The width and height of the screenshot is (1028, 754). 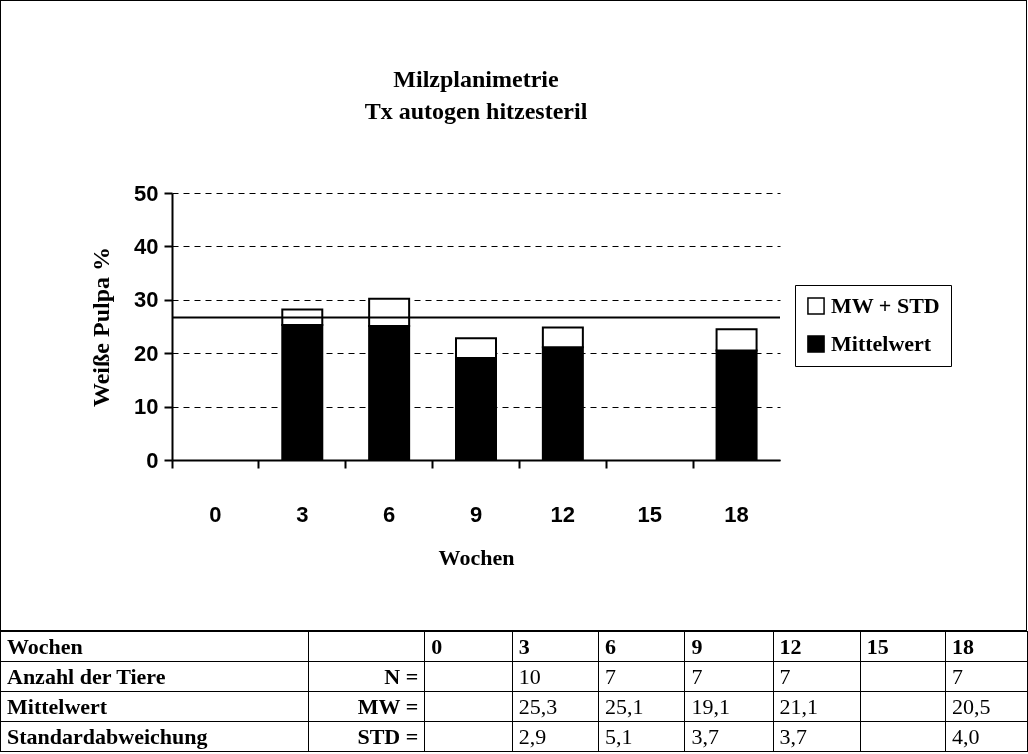 What do you see at coordinates (641, 706) in the screenshot?
I see `text: 25,1` at bounding box center [641, 706].